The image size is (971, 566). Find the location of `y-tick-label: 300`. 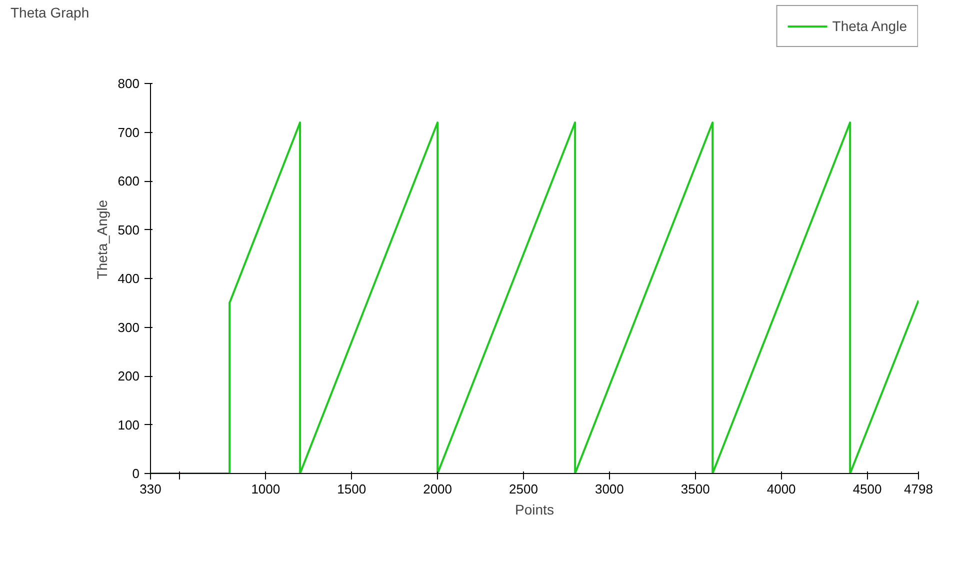

y-tick-label: 300 is located at coordinates (129, 327).